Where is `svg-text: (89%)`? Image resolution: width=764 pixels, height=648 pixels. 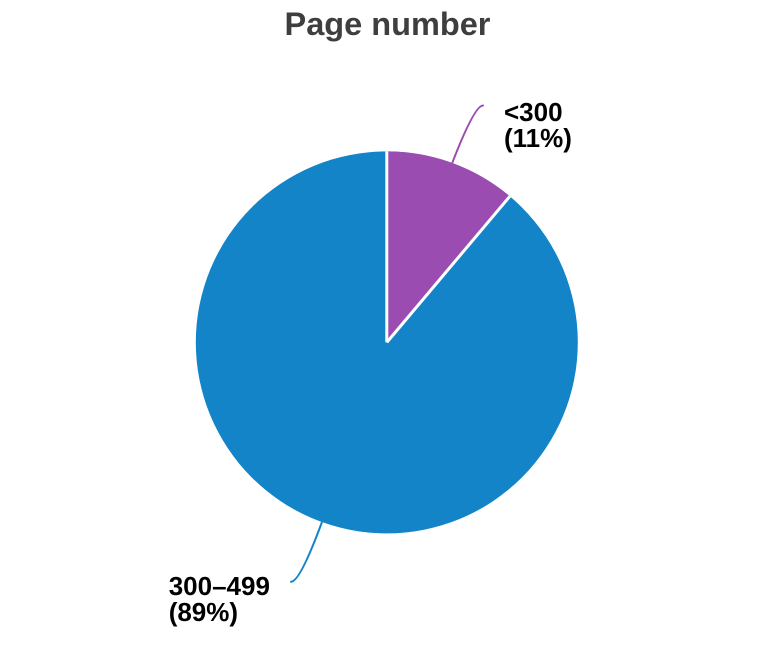
svg-text: (89%) is located at coordinates (203, 612).